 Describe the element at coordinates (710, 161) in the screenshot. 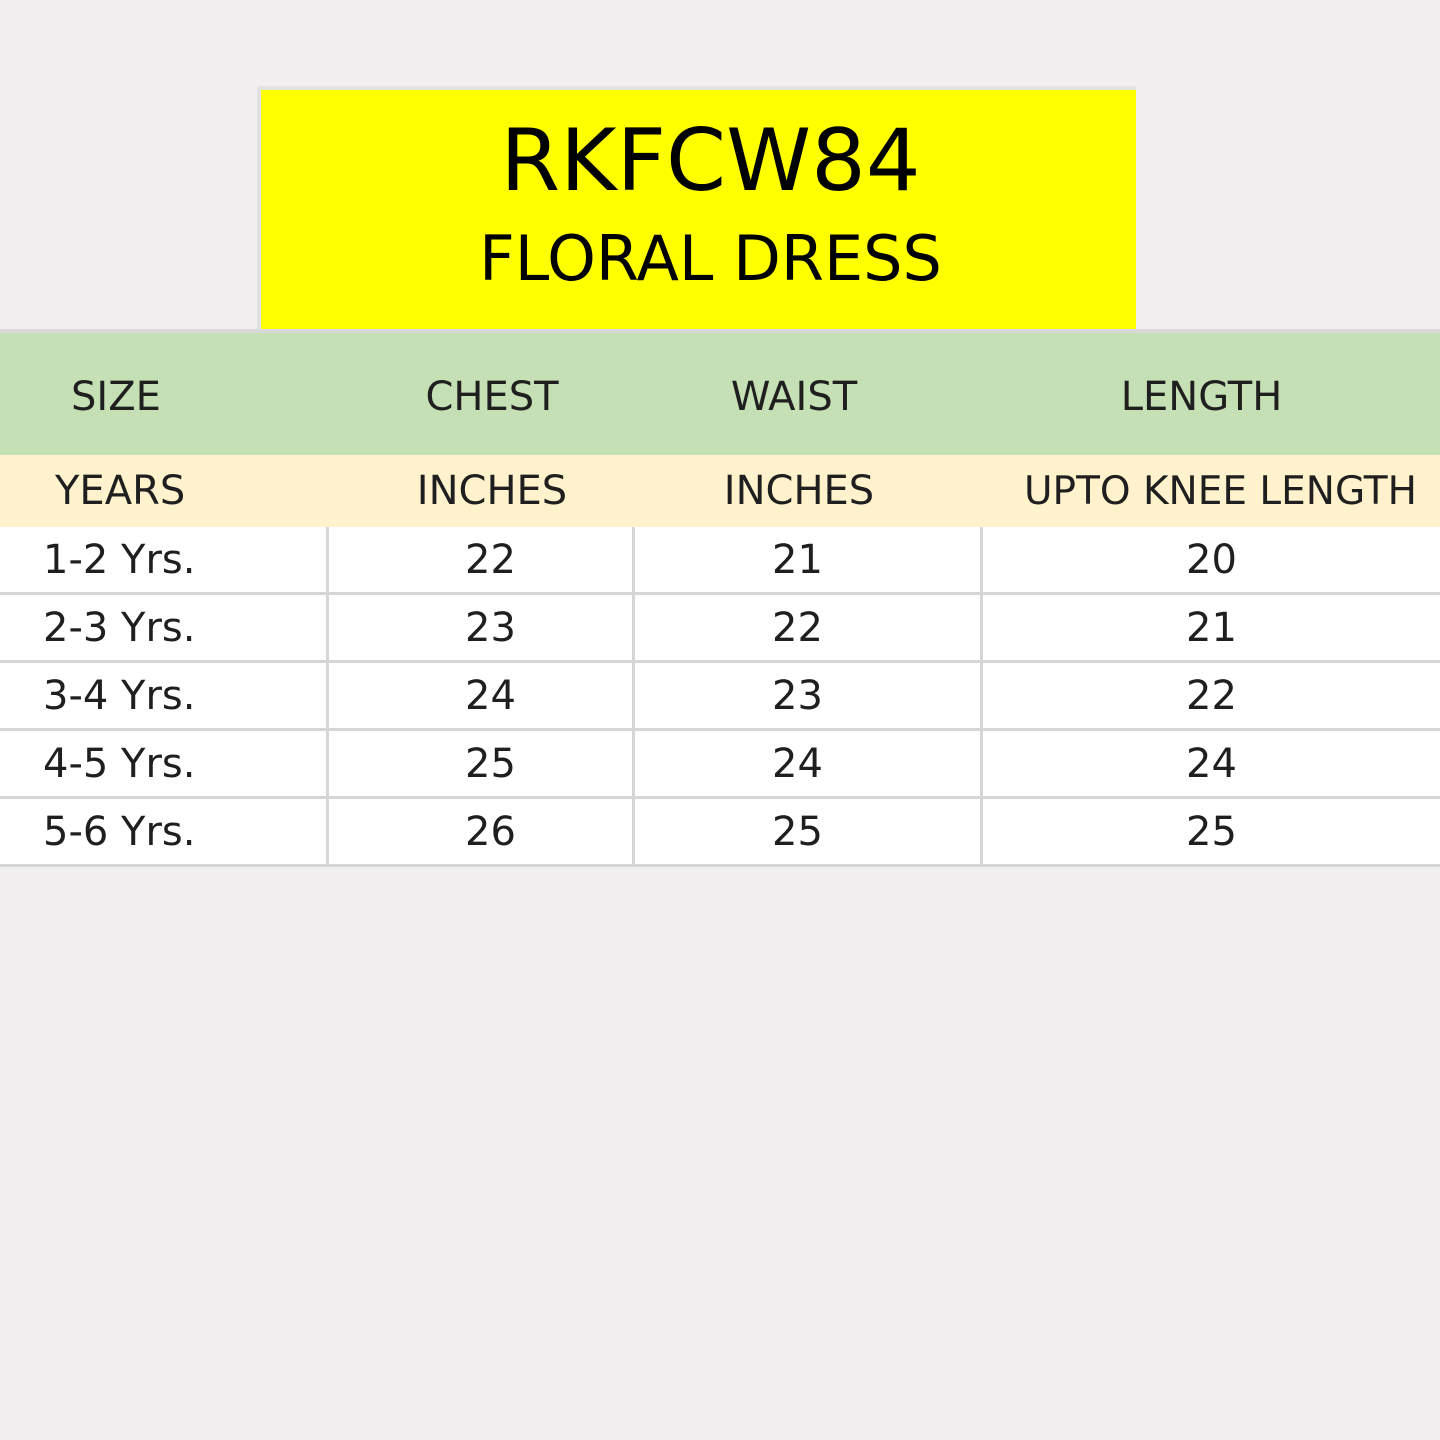

I see `product-code: RKFCW84` at that location.